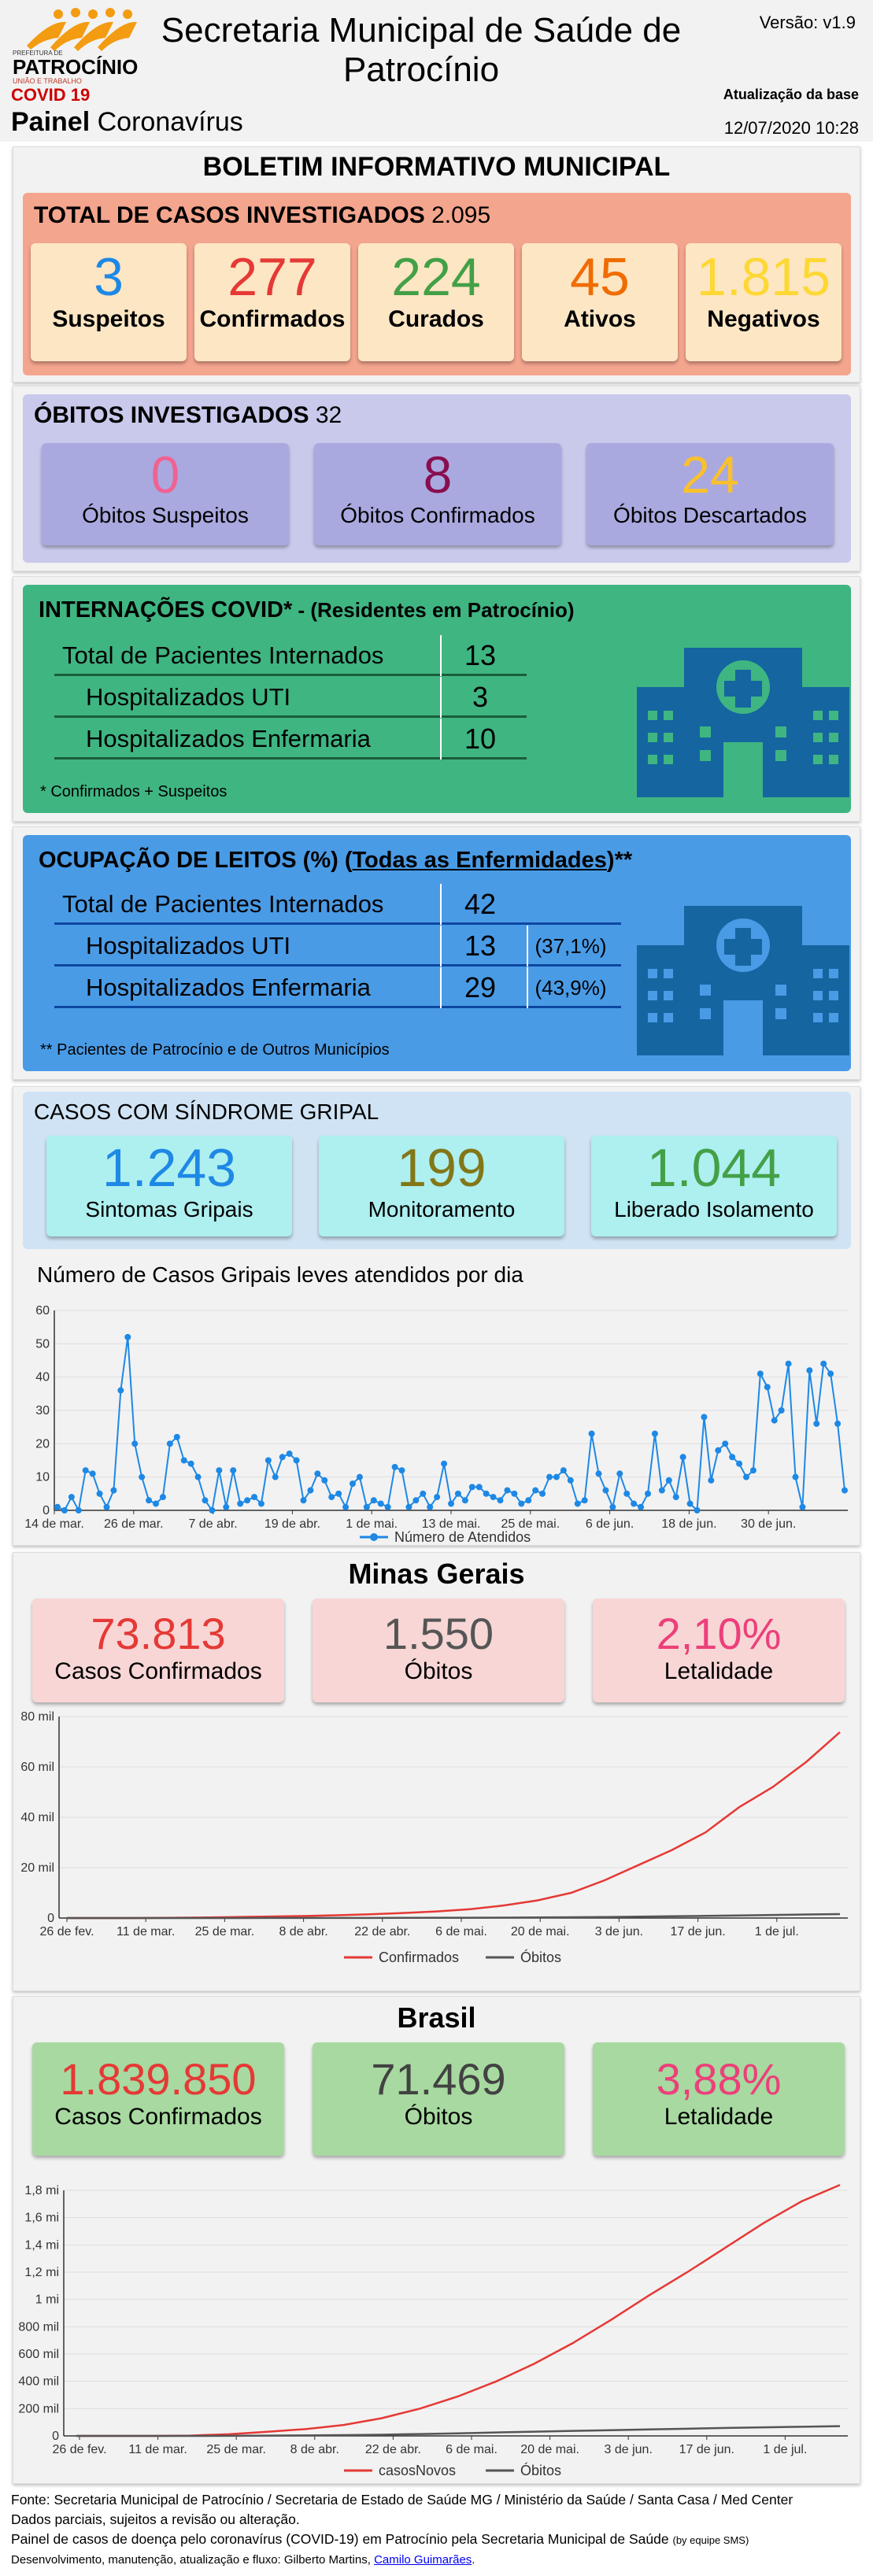 The width and height of the screenshot is (873, 2576). I want to click on x-tick-label: 7 de abr., so click(212, 1524).